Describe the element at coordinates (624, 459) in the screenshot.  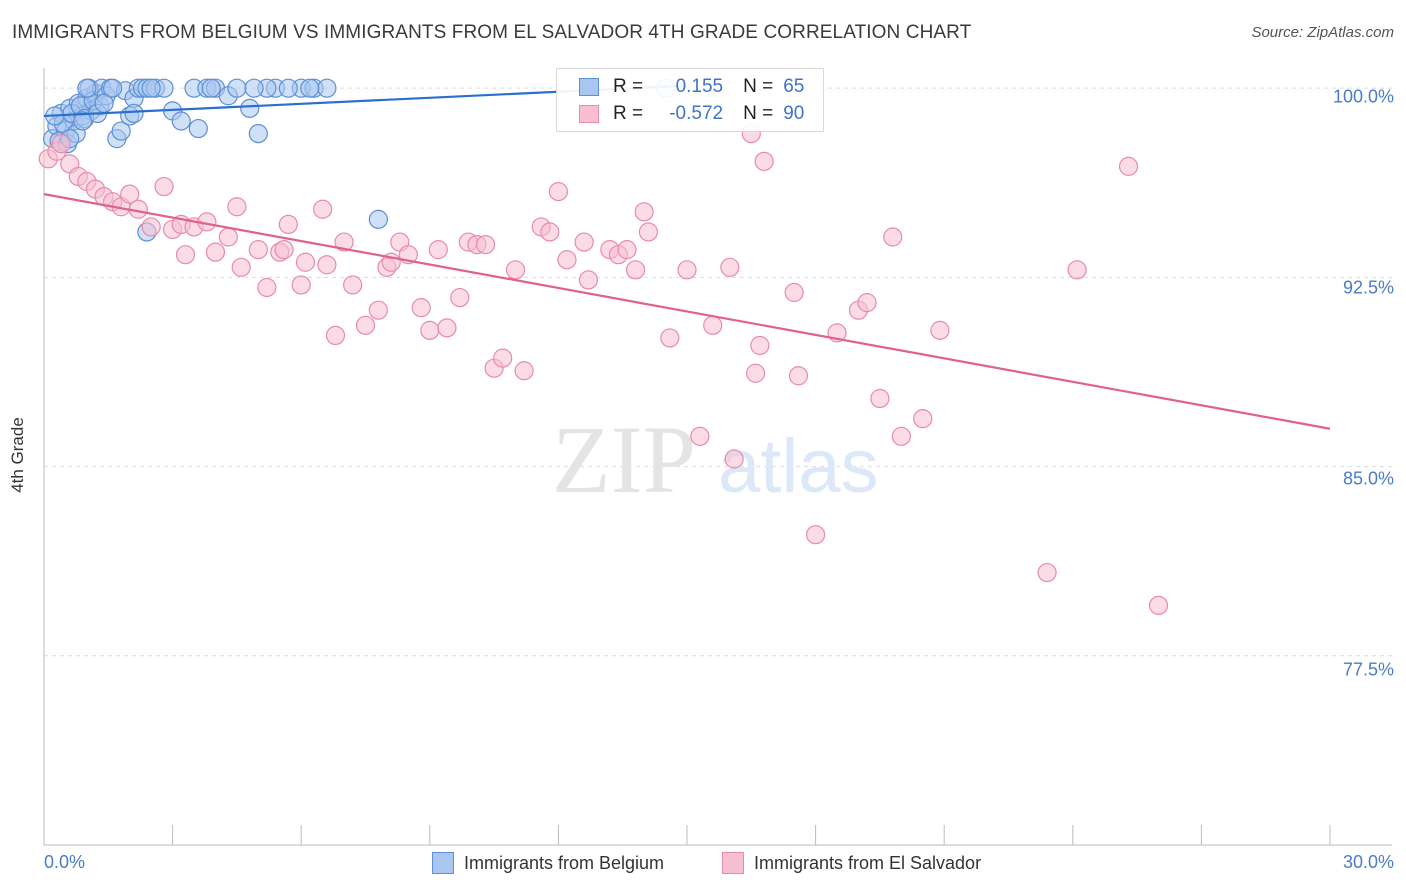
I see `watermark-zip: ZIP` at that location.